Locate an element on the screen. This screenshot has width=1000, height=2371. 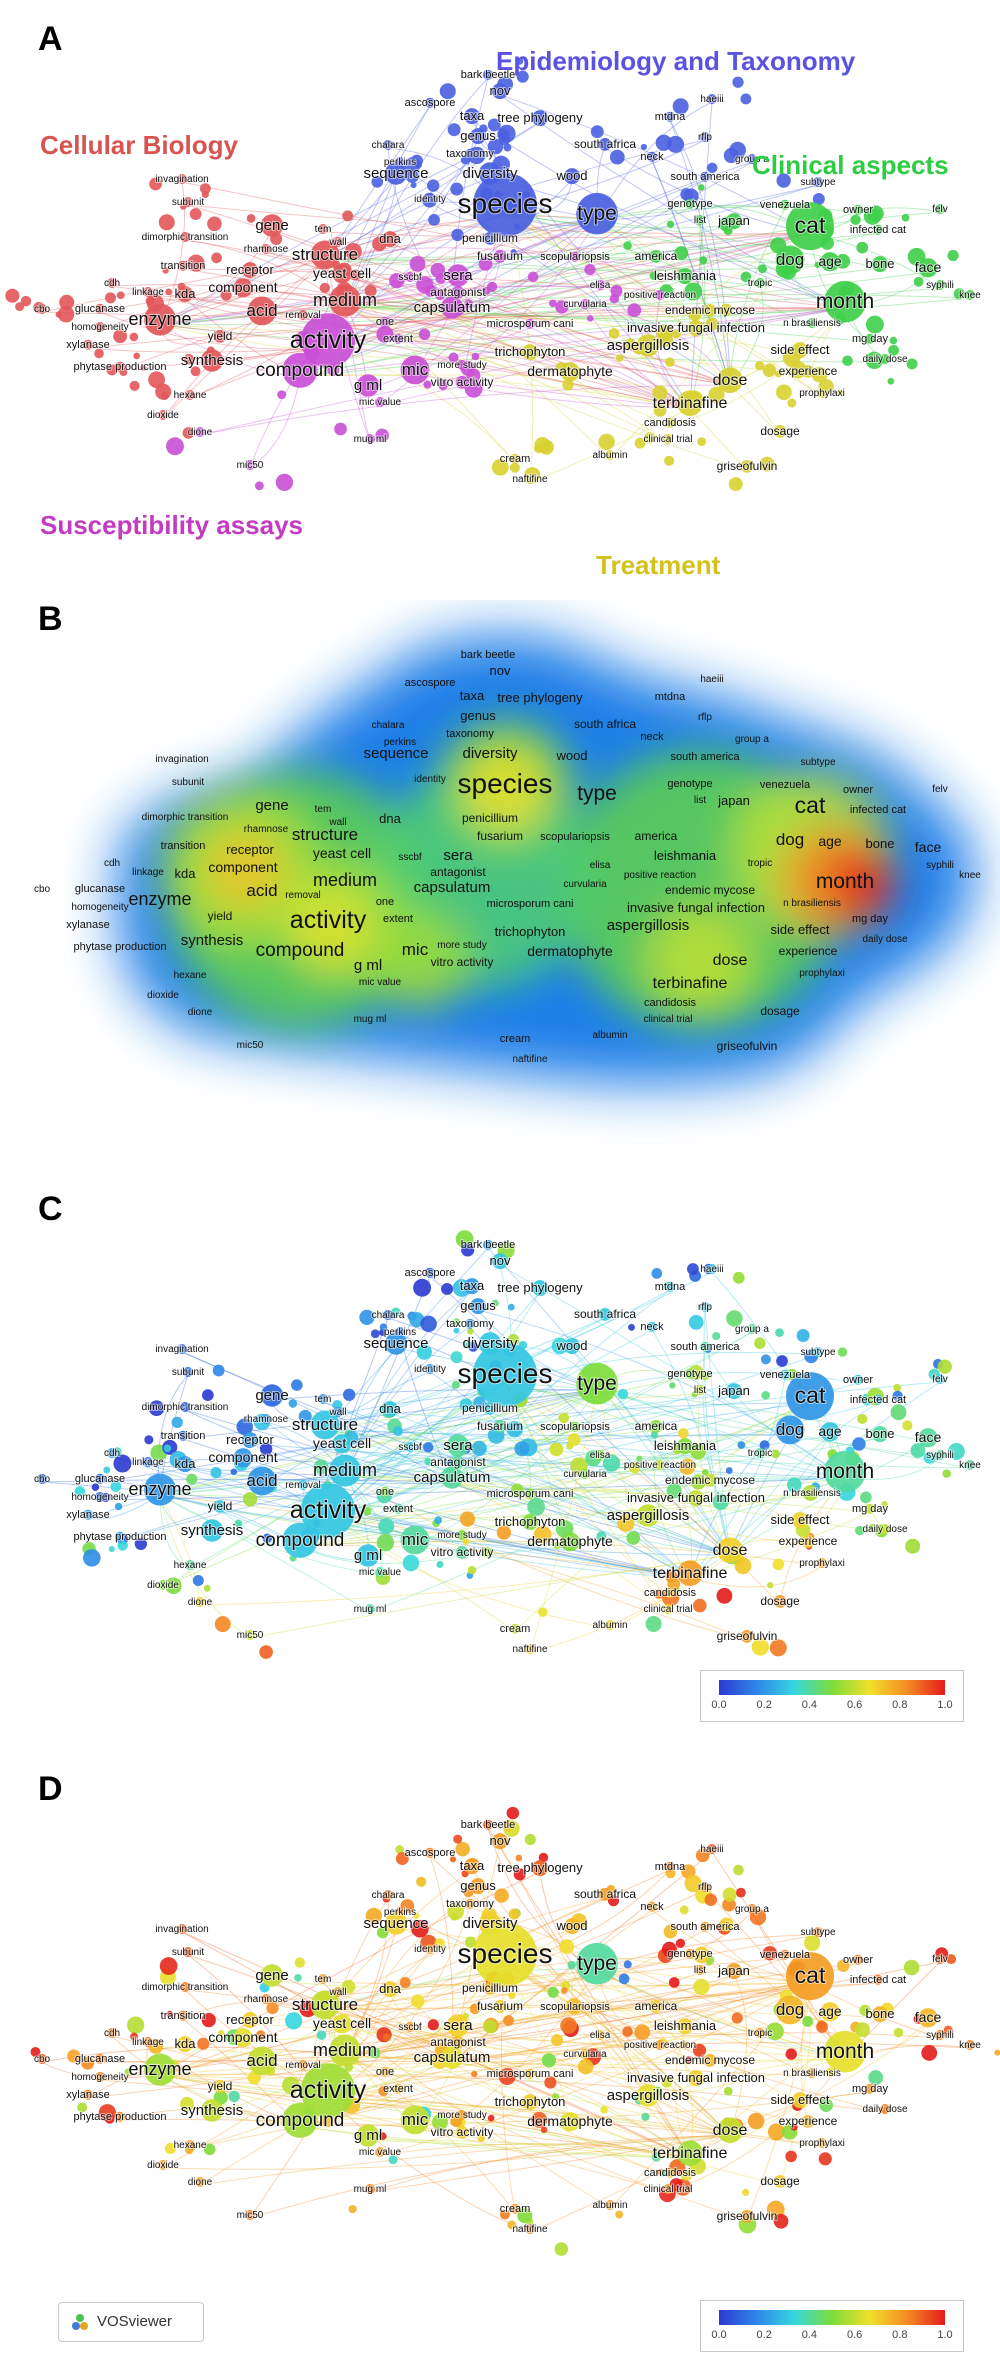
term-label: dosage is located at coordinates (780, 431).